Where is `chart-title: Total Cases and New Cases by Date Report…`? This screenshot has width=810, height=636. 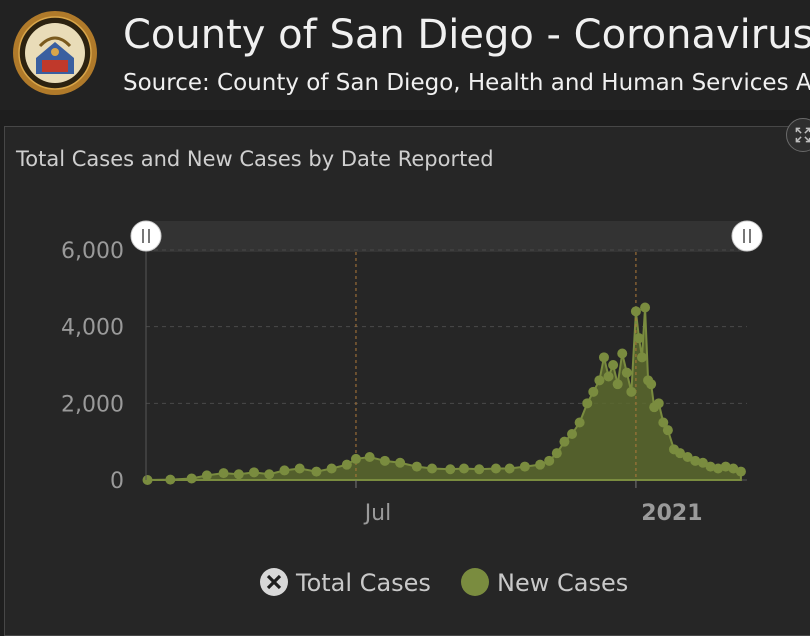 chart-title: Total Cases and New Cases by Date Report… is located at coordinates (255, 159).